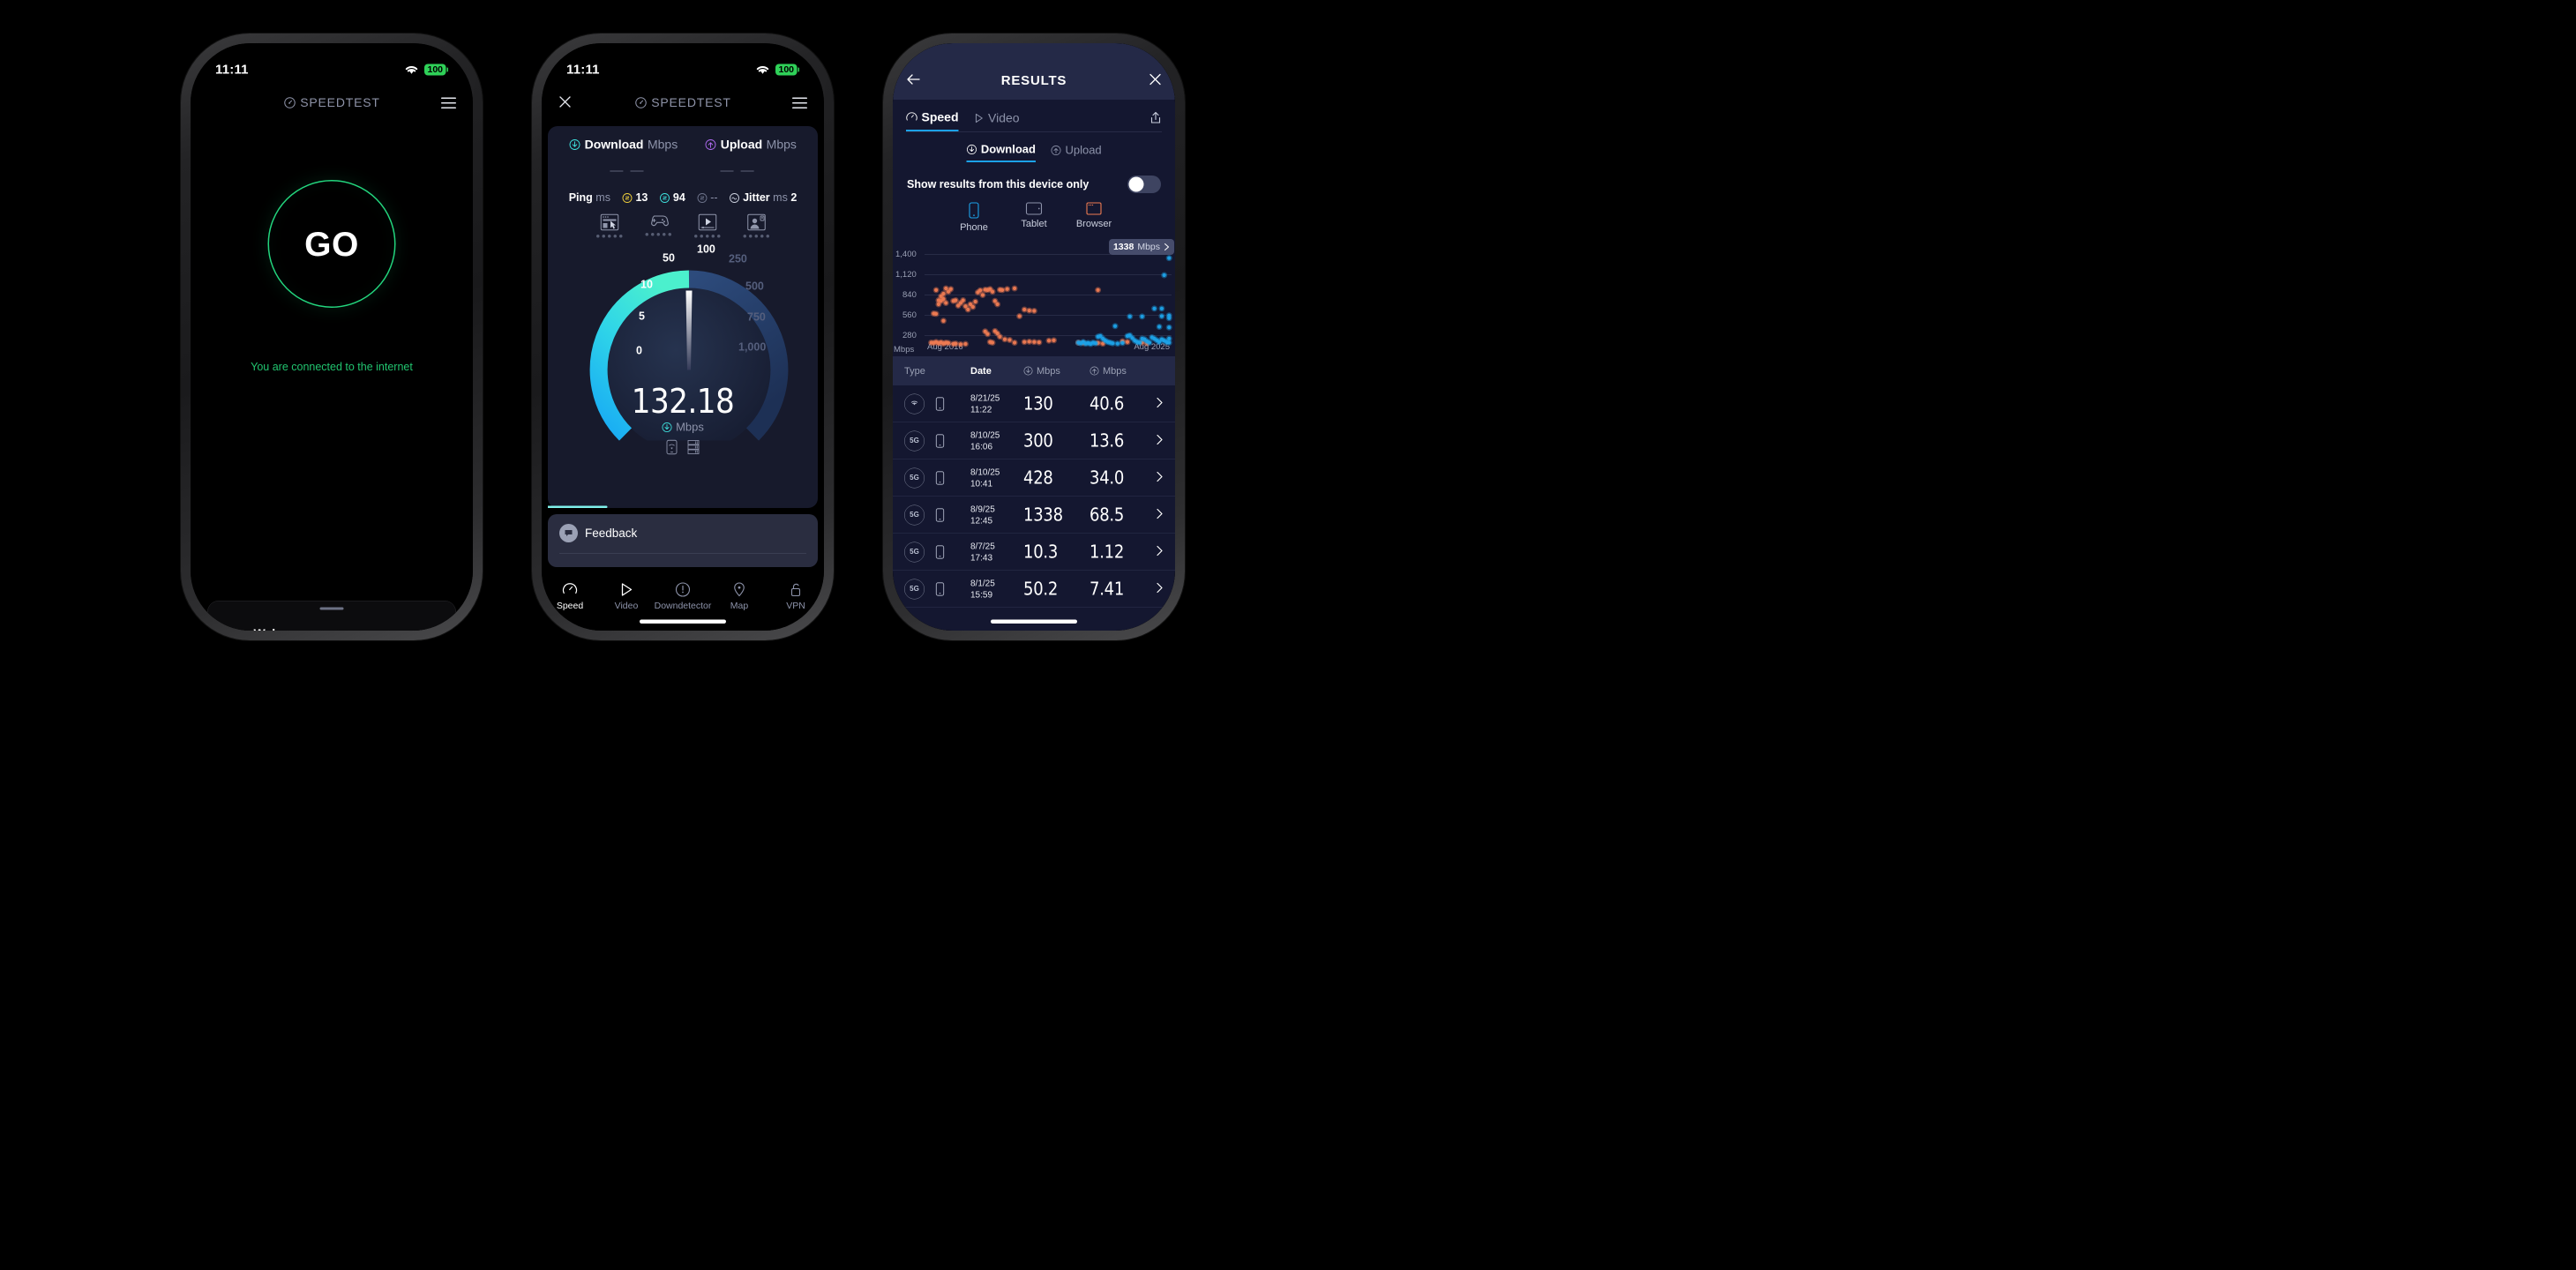  What do you see at coordinates (1034, 403) in the screenshot?
I see `table-row: 8/21/25 11:22 130 40.6` at bounding box center [1034, 403].